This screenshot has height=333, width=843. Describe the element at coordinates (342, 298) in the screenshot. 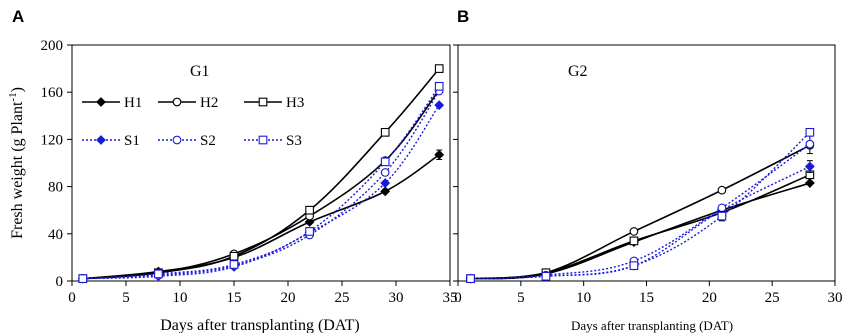

I see `panel-a-x-tick-label-5: 25` at that location.